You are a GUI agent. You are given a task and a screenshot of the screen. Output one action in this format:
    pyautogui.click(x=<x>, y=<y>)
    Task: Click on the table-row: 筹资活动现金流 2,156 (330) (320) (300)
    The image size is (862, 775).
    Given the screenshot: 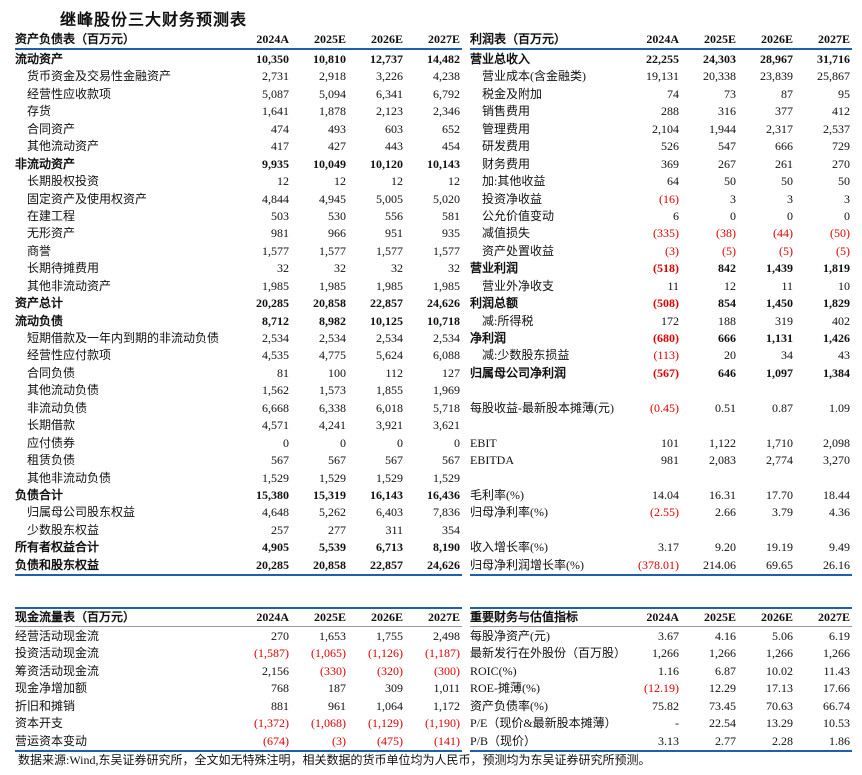 What is the action you would take?
    pyautogui.click(x=238, y=671)
    